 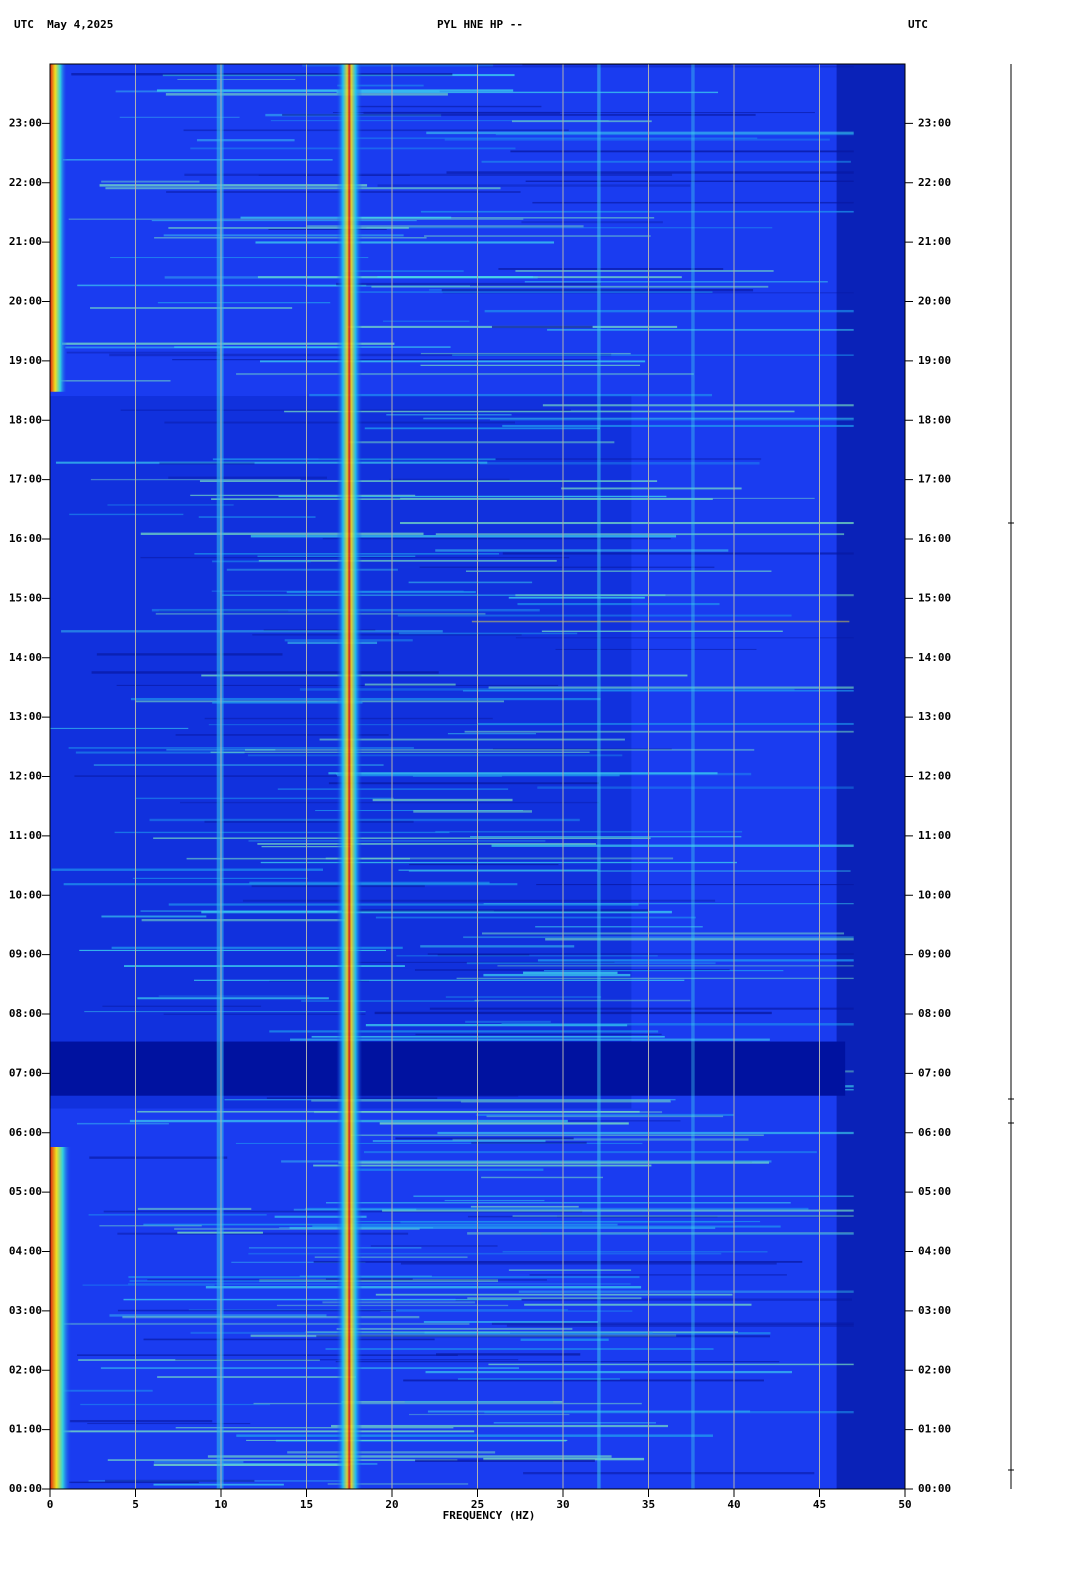 What do you see at coordinates (934, 835) in the screenshot?
I see `y-tick-label-right: 11:00` at bounding box center [934, 835].